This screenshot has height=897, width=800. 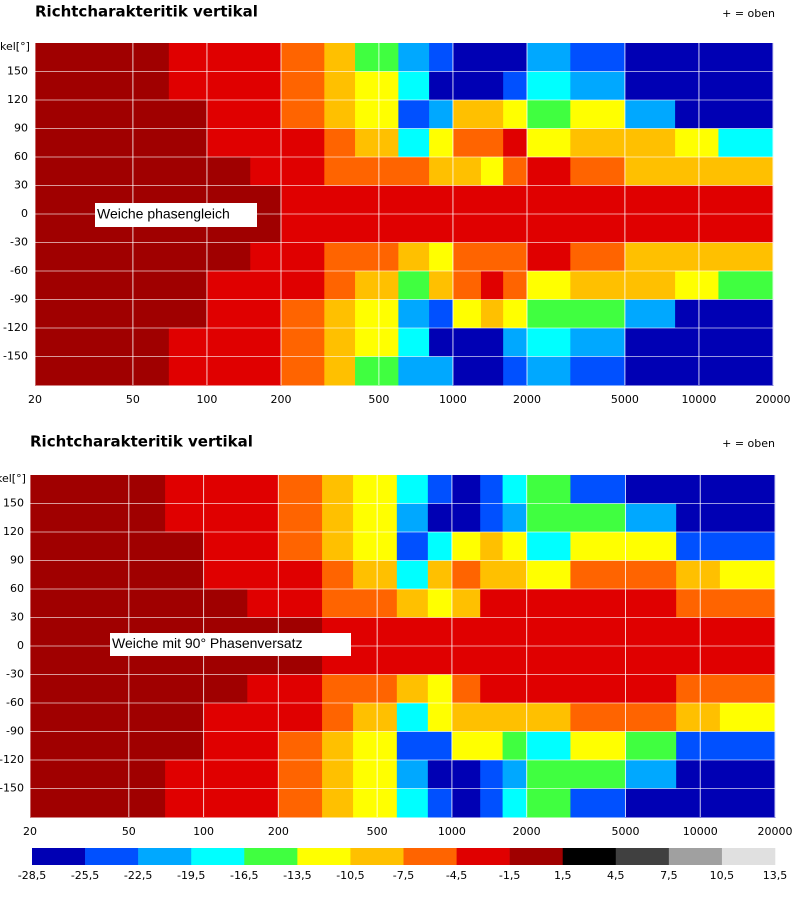 I want to click on x-tick-label: 1000, so click(x=453, y=399).